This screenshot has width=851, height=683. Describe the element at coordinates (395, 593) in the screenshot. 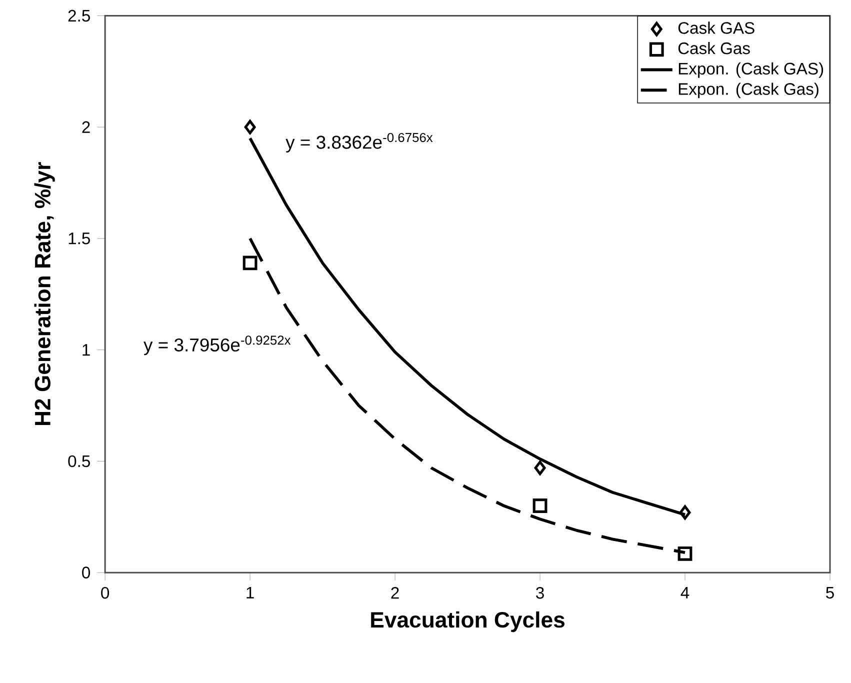

I see `x-tick-label: 2` at that location.